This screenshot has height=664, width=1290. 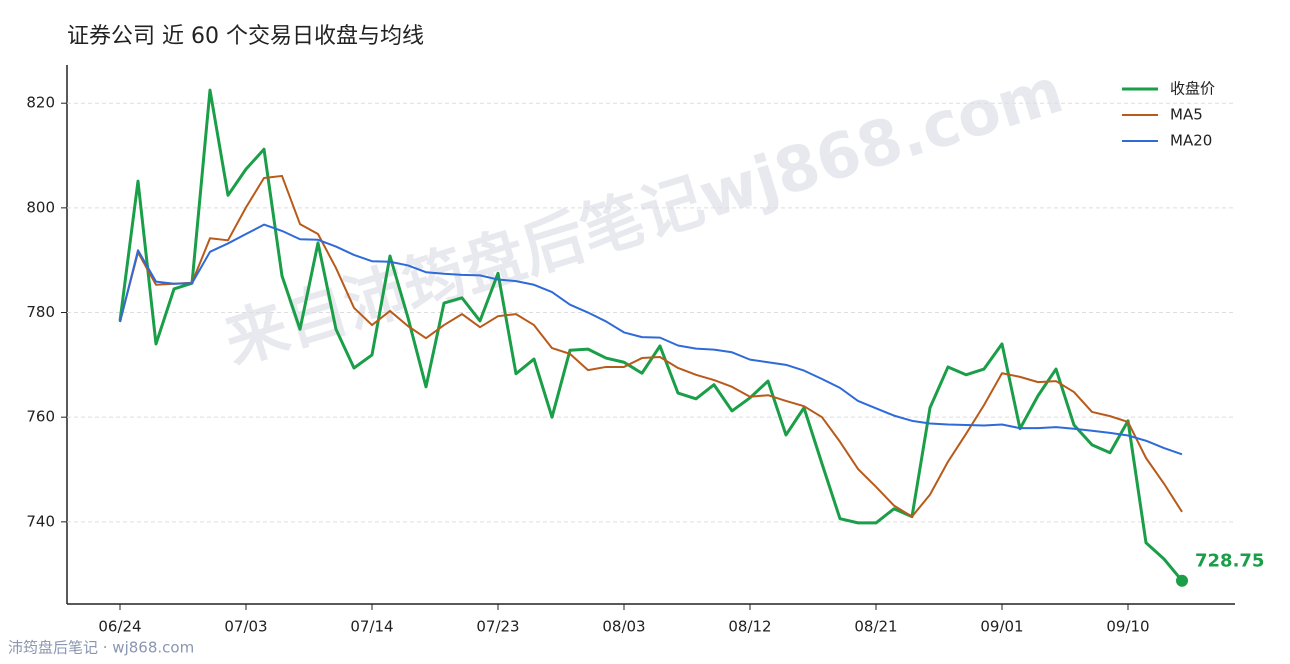 I want to click on x-tick-label: 07/14, so click(x=371, y=627).